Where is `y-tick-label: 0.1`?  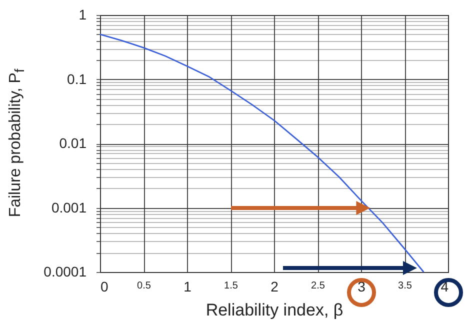 y-tick-label: 0.1 is located at coordinates (77, 78).